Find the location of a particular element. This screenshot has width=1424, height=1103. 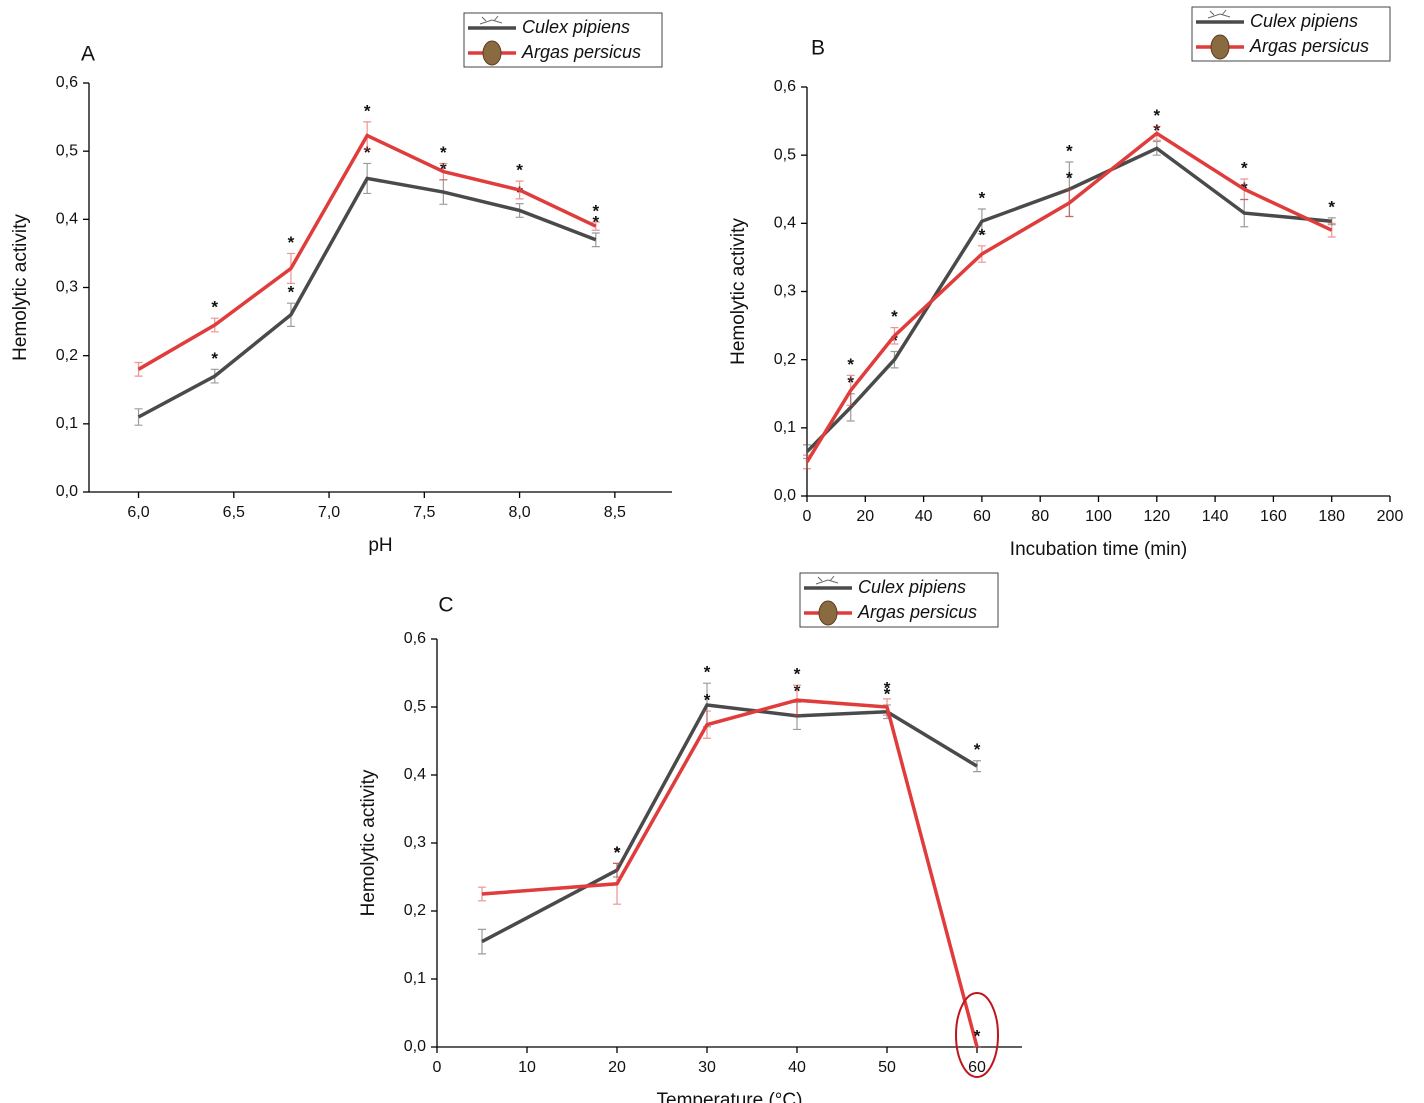

x-tick-label: 50 is located at coordinates (887, 1067).